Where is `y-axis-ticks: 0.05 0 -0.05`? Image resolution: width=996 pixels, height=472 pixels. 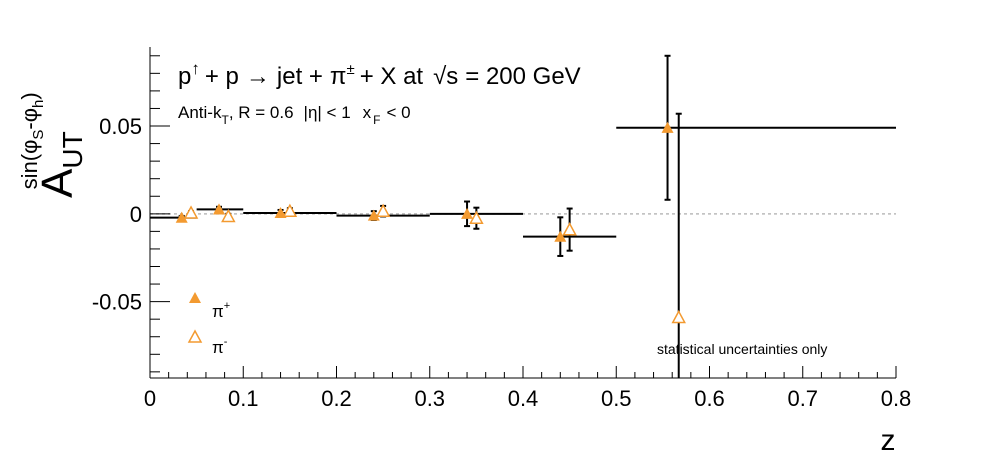
y-axis-ticks: 0.05 0 -0.05 is located at coordinates (131, 214).